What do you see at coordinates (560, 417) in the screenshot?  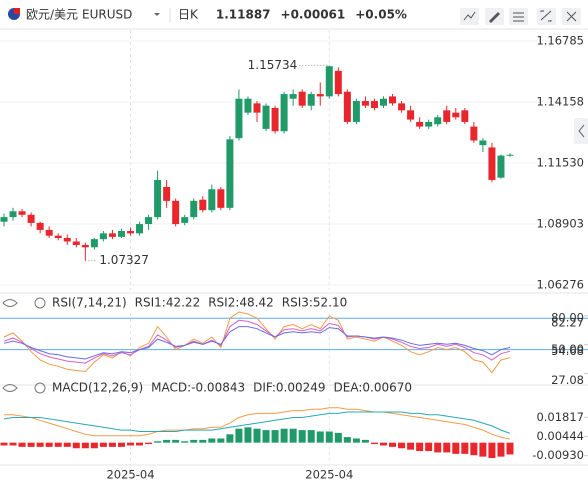 I see `y-tick-label: 0.01817` at bounding box center [560, 417].